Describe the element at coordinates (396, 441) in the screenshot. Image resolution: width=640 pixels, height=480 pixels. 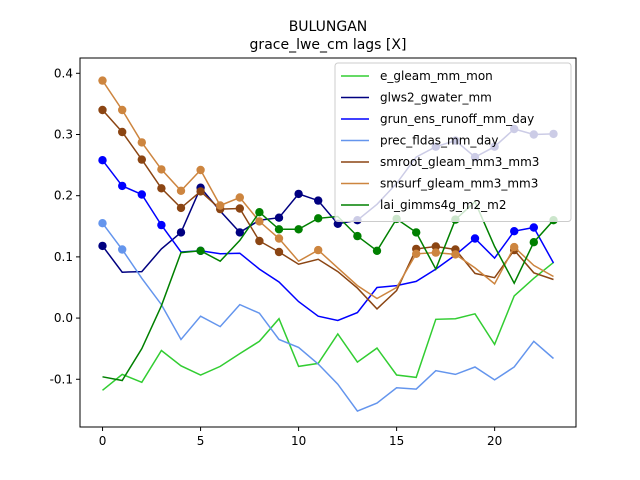
I see `x-tick-label: 15` at that location.